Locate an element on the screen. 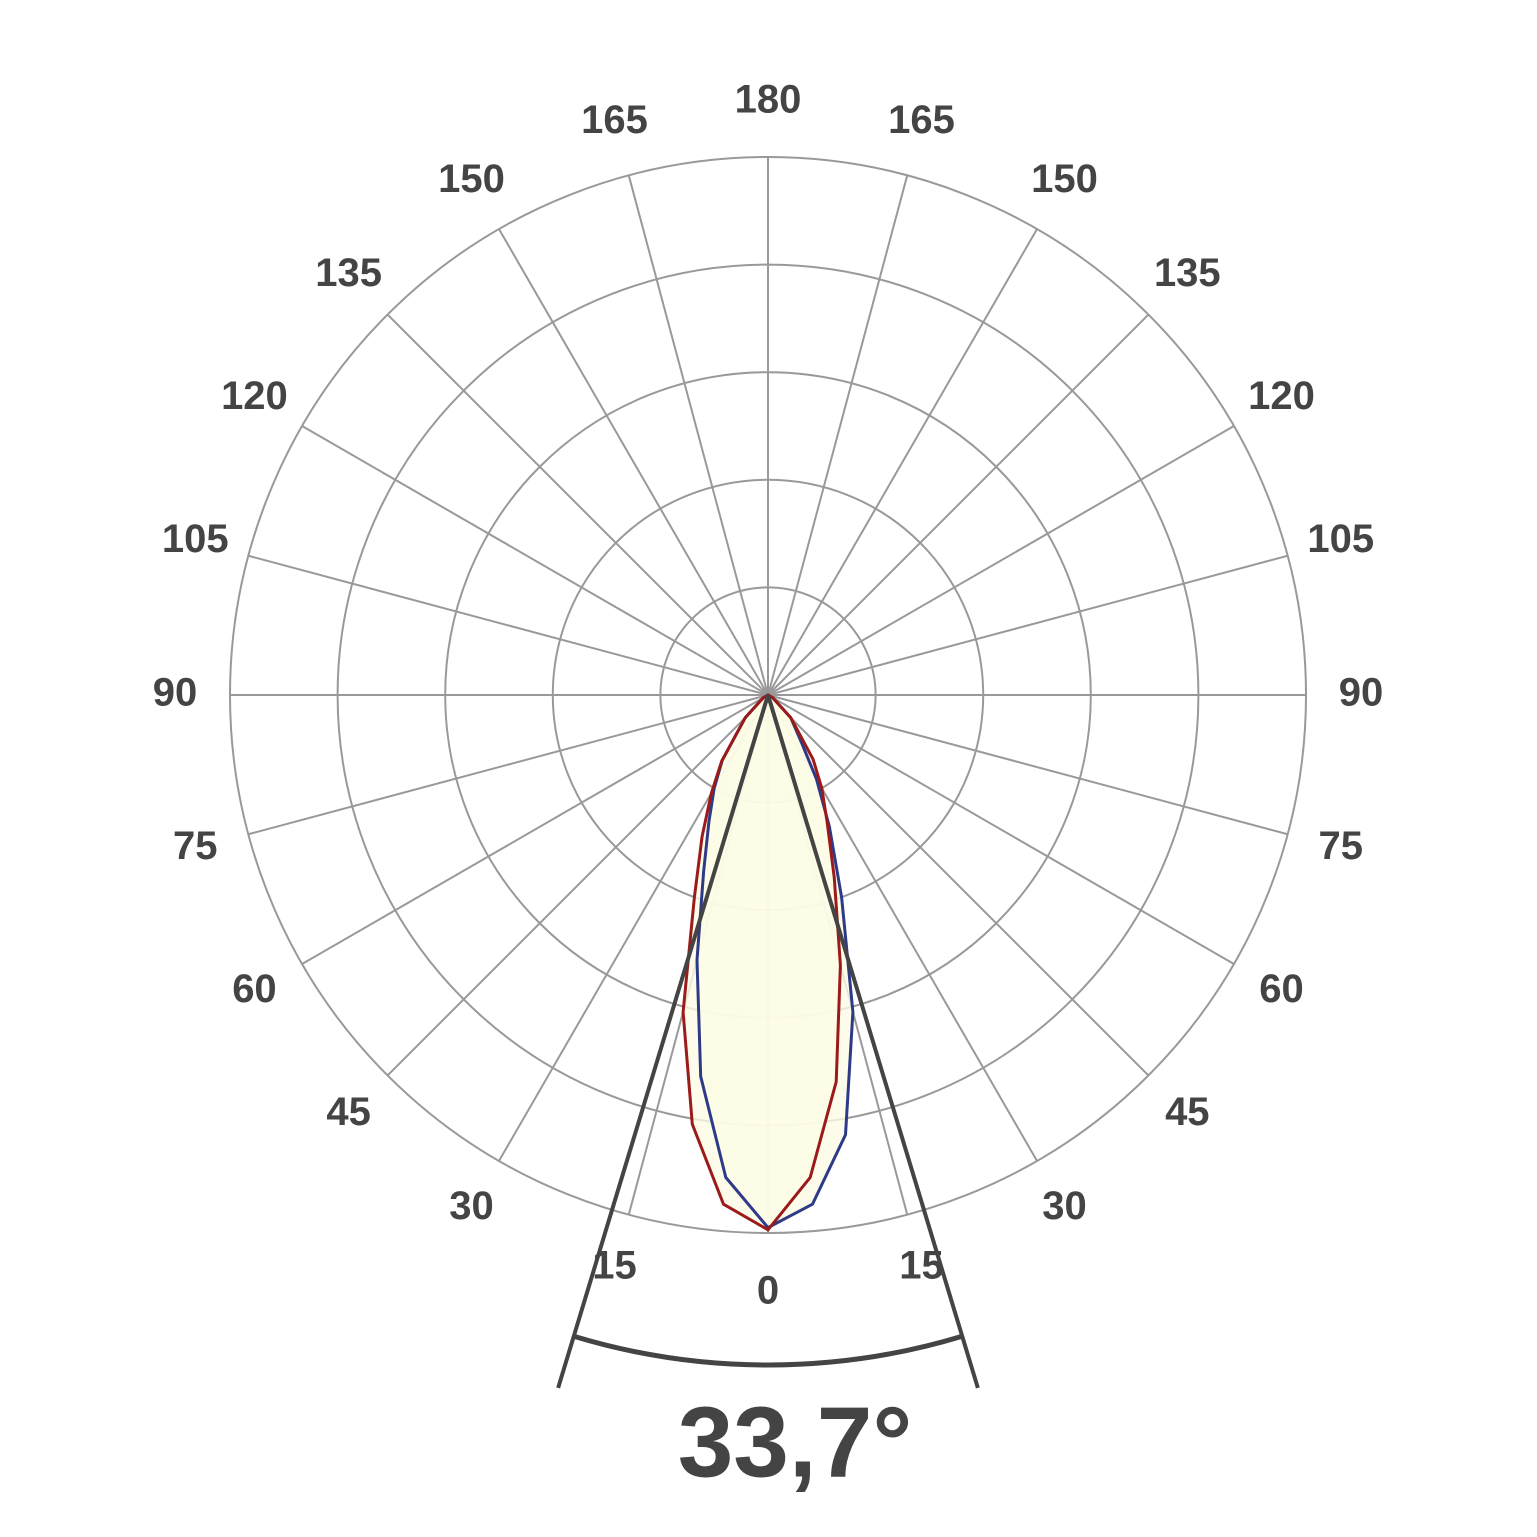  beam-angle-label: 33,7° is located at coordinates (795, 1442).